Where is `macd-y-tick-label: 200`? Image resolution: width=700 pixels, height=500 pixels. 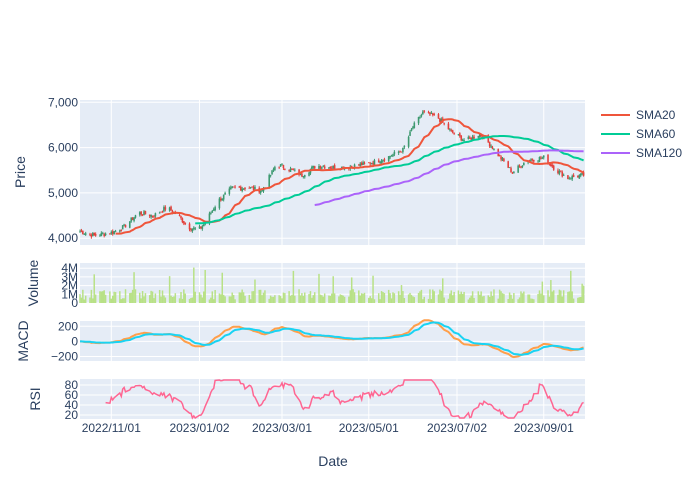
macd-y-tick-label: 200 is located at coordinates (68, 326).